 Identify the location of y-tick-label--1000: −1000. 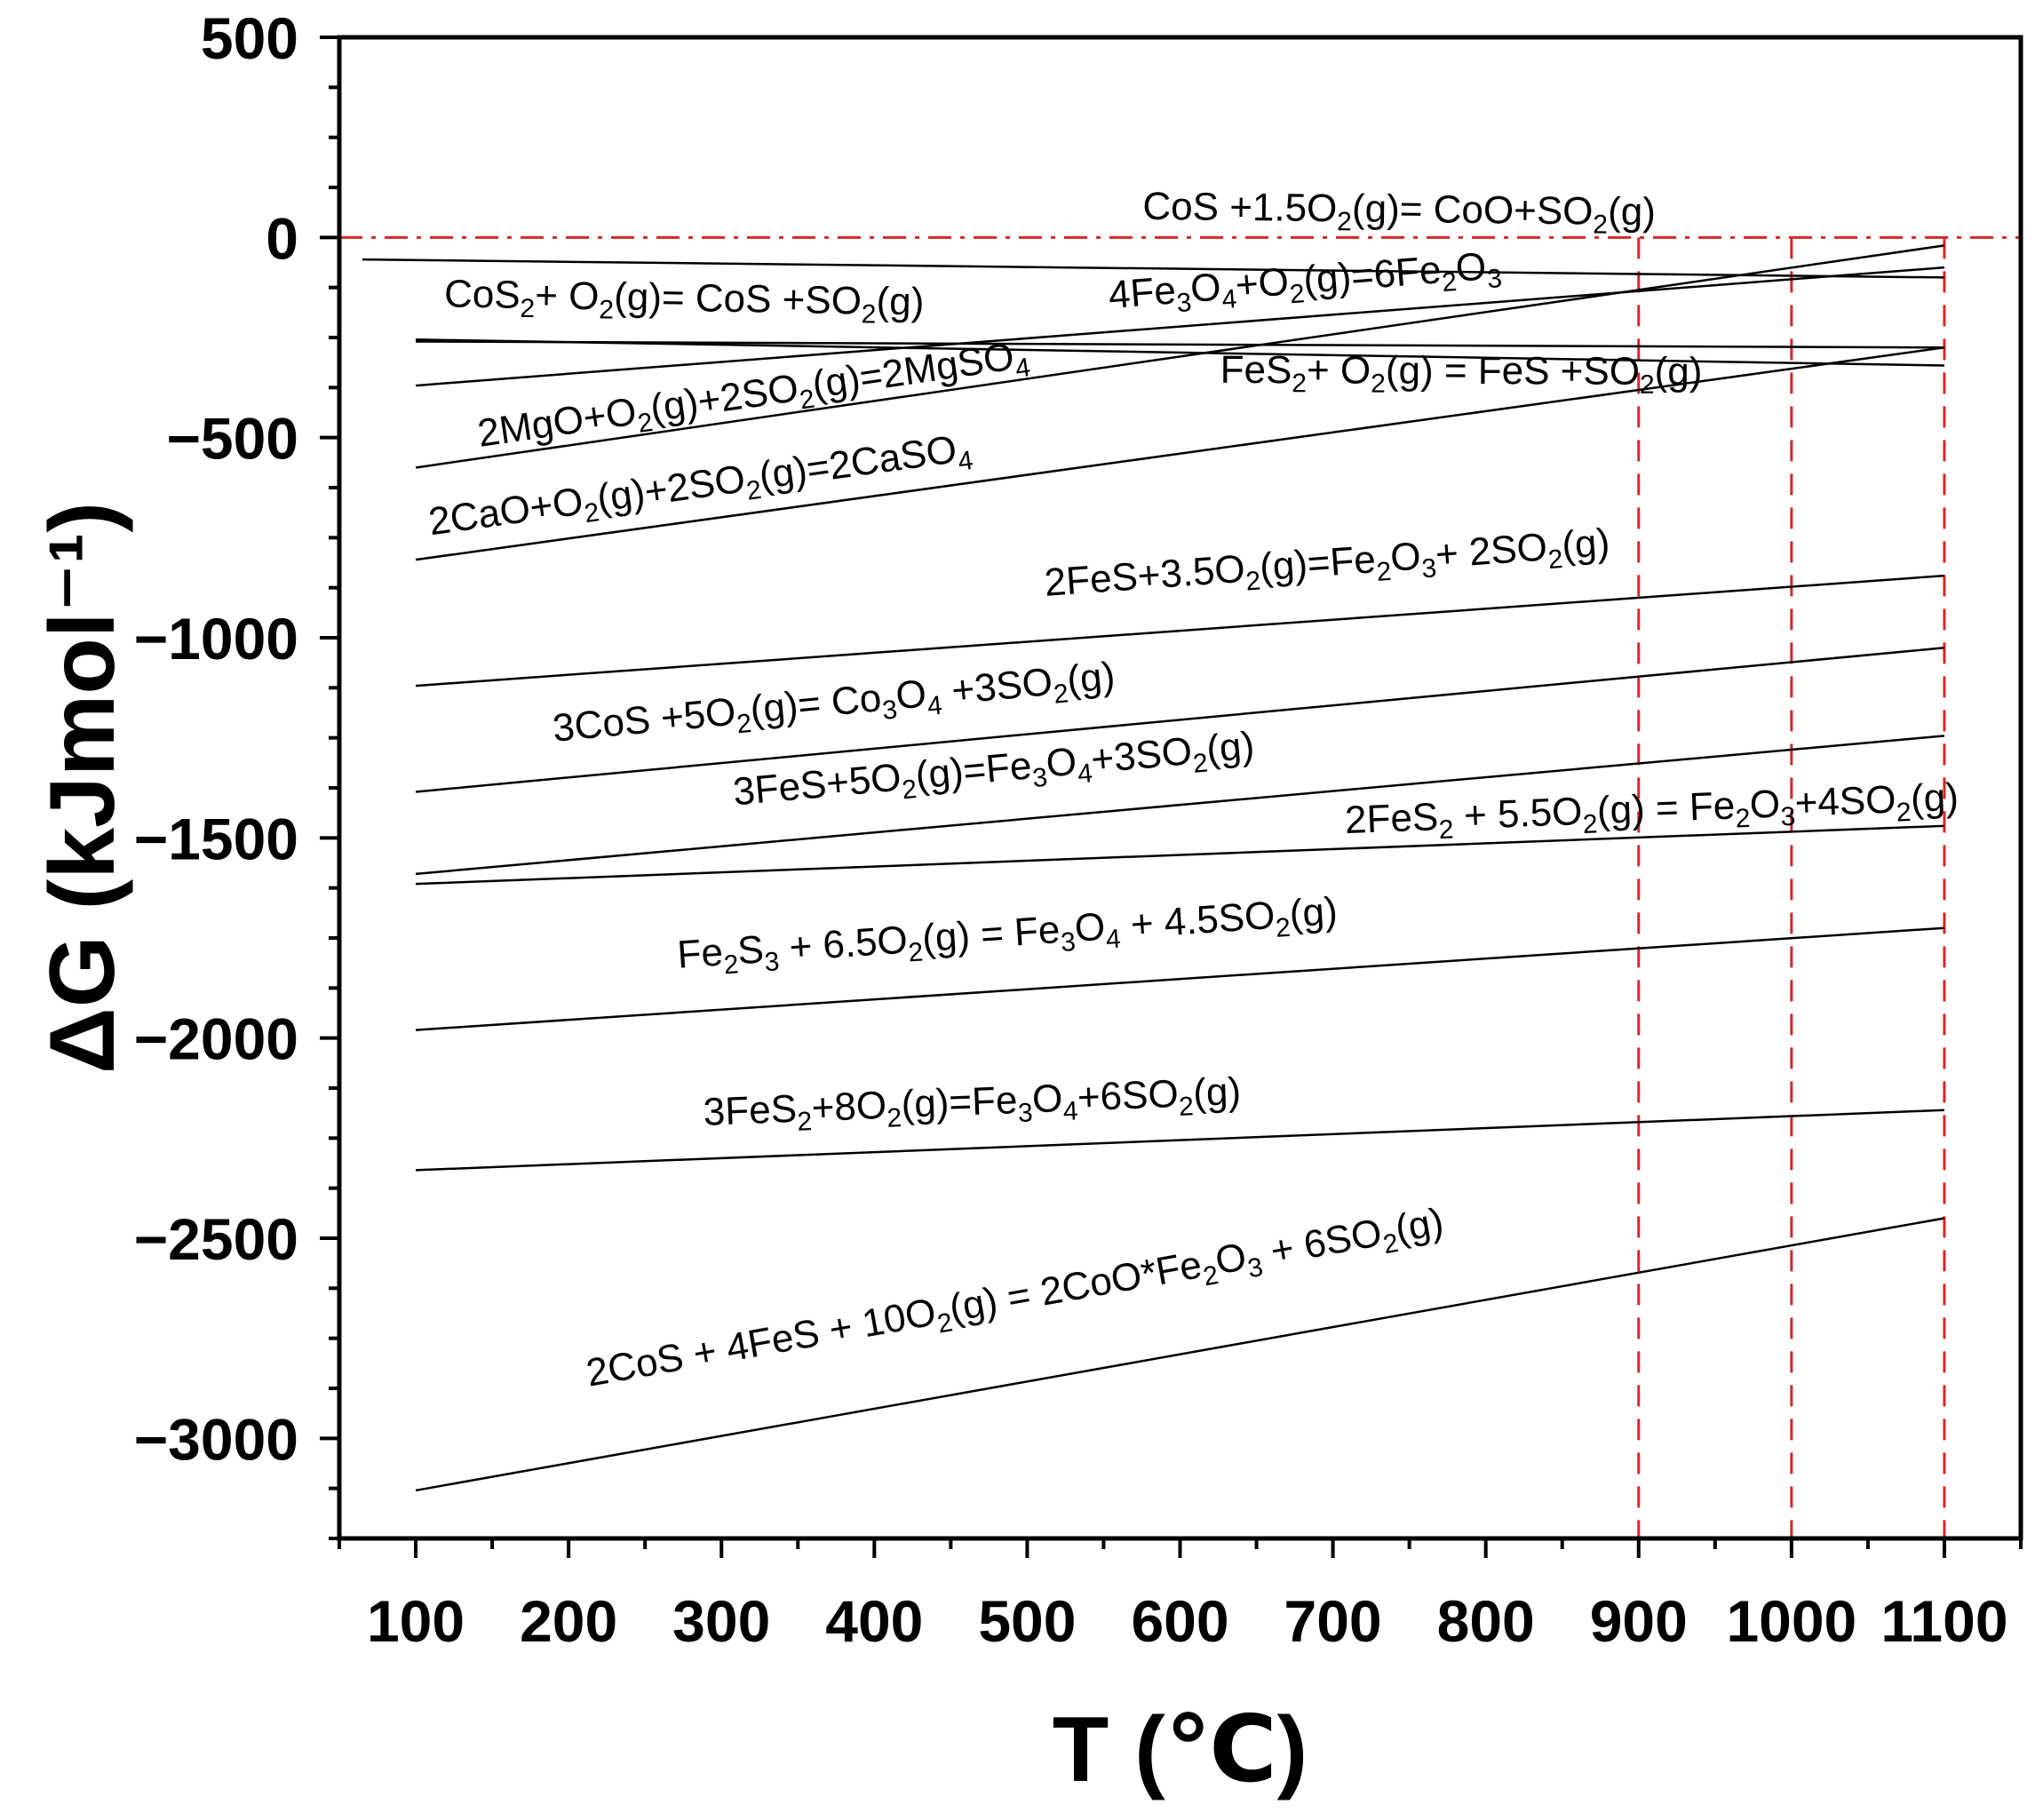
(216, 639).